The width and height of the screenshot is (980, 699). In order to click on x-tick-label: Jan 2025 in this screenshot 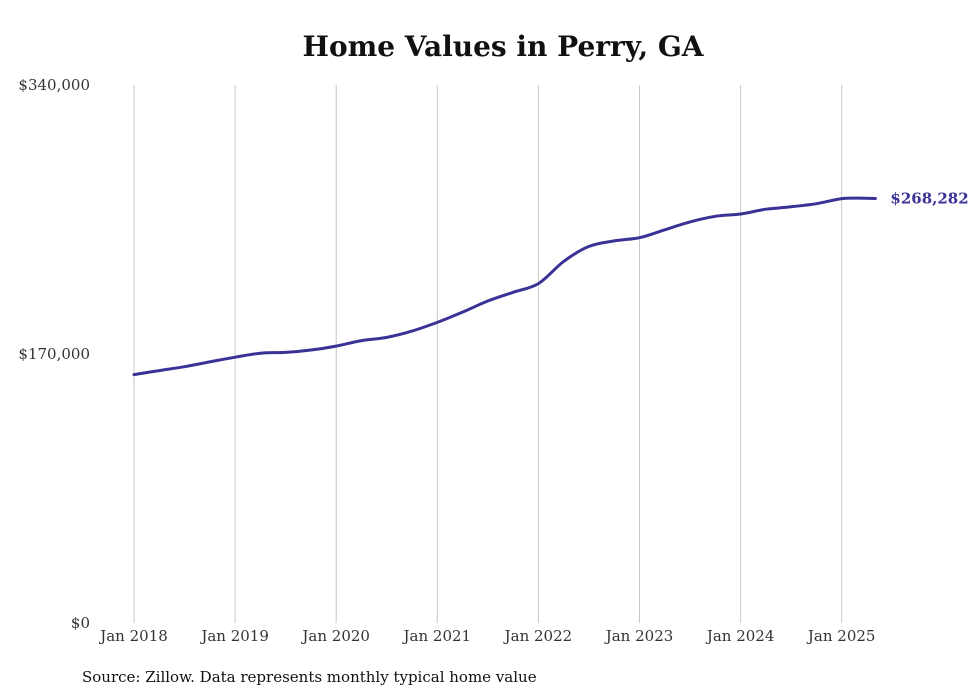, I will do `click(841, 636)`.